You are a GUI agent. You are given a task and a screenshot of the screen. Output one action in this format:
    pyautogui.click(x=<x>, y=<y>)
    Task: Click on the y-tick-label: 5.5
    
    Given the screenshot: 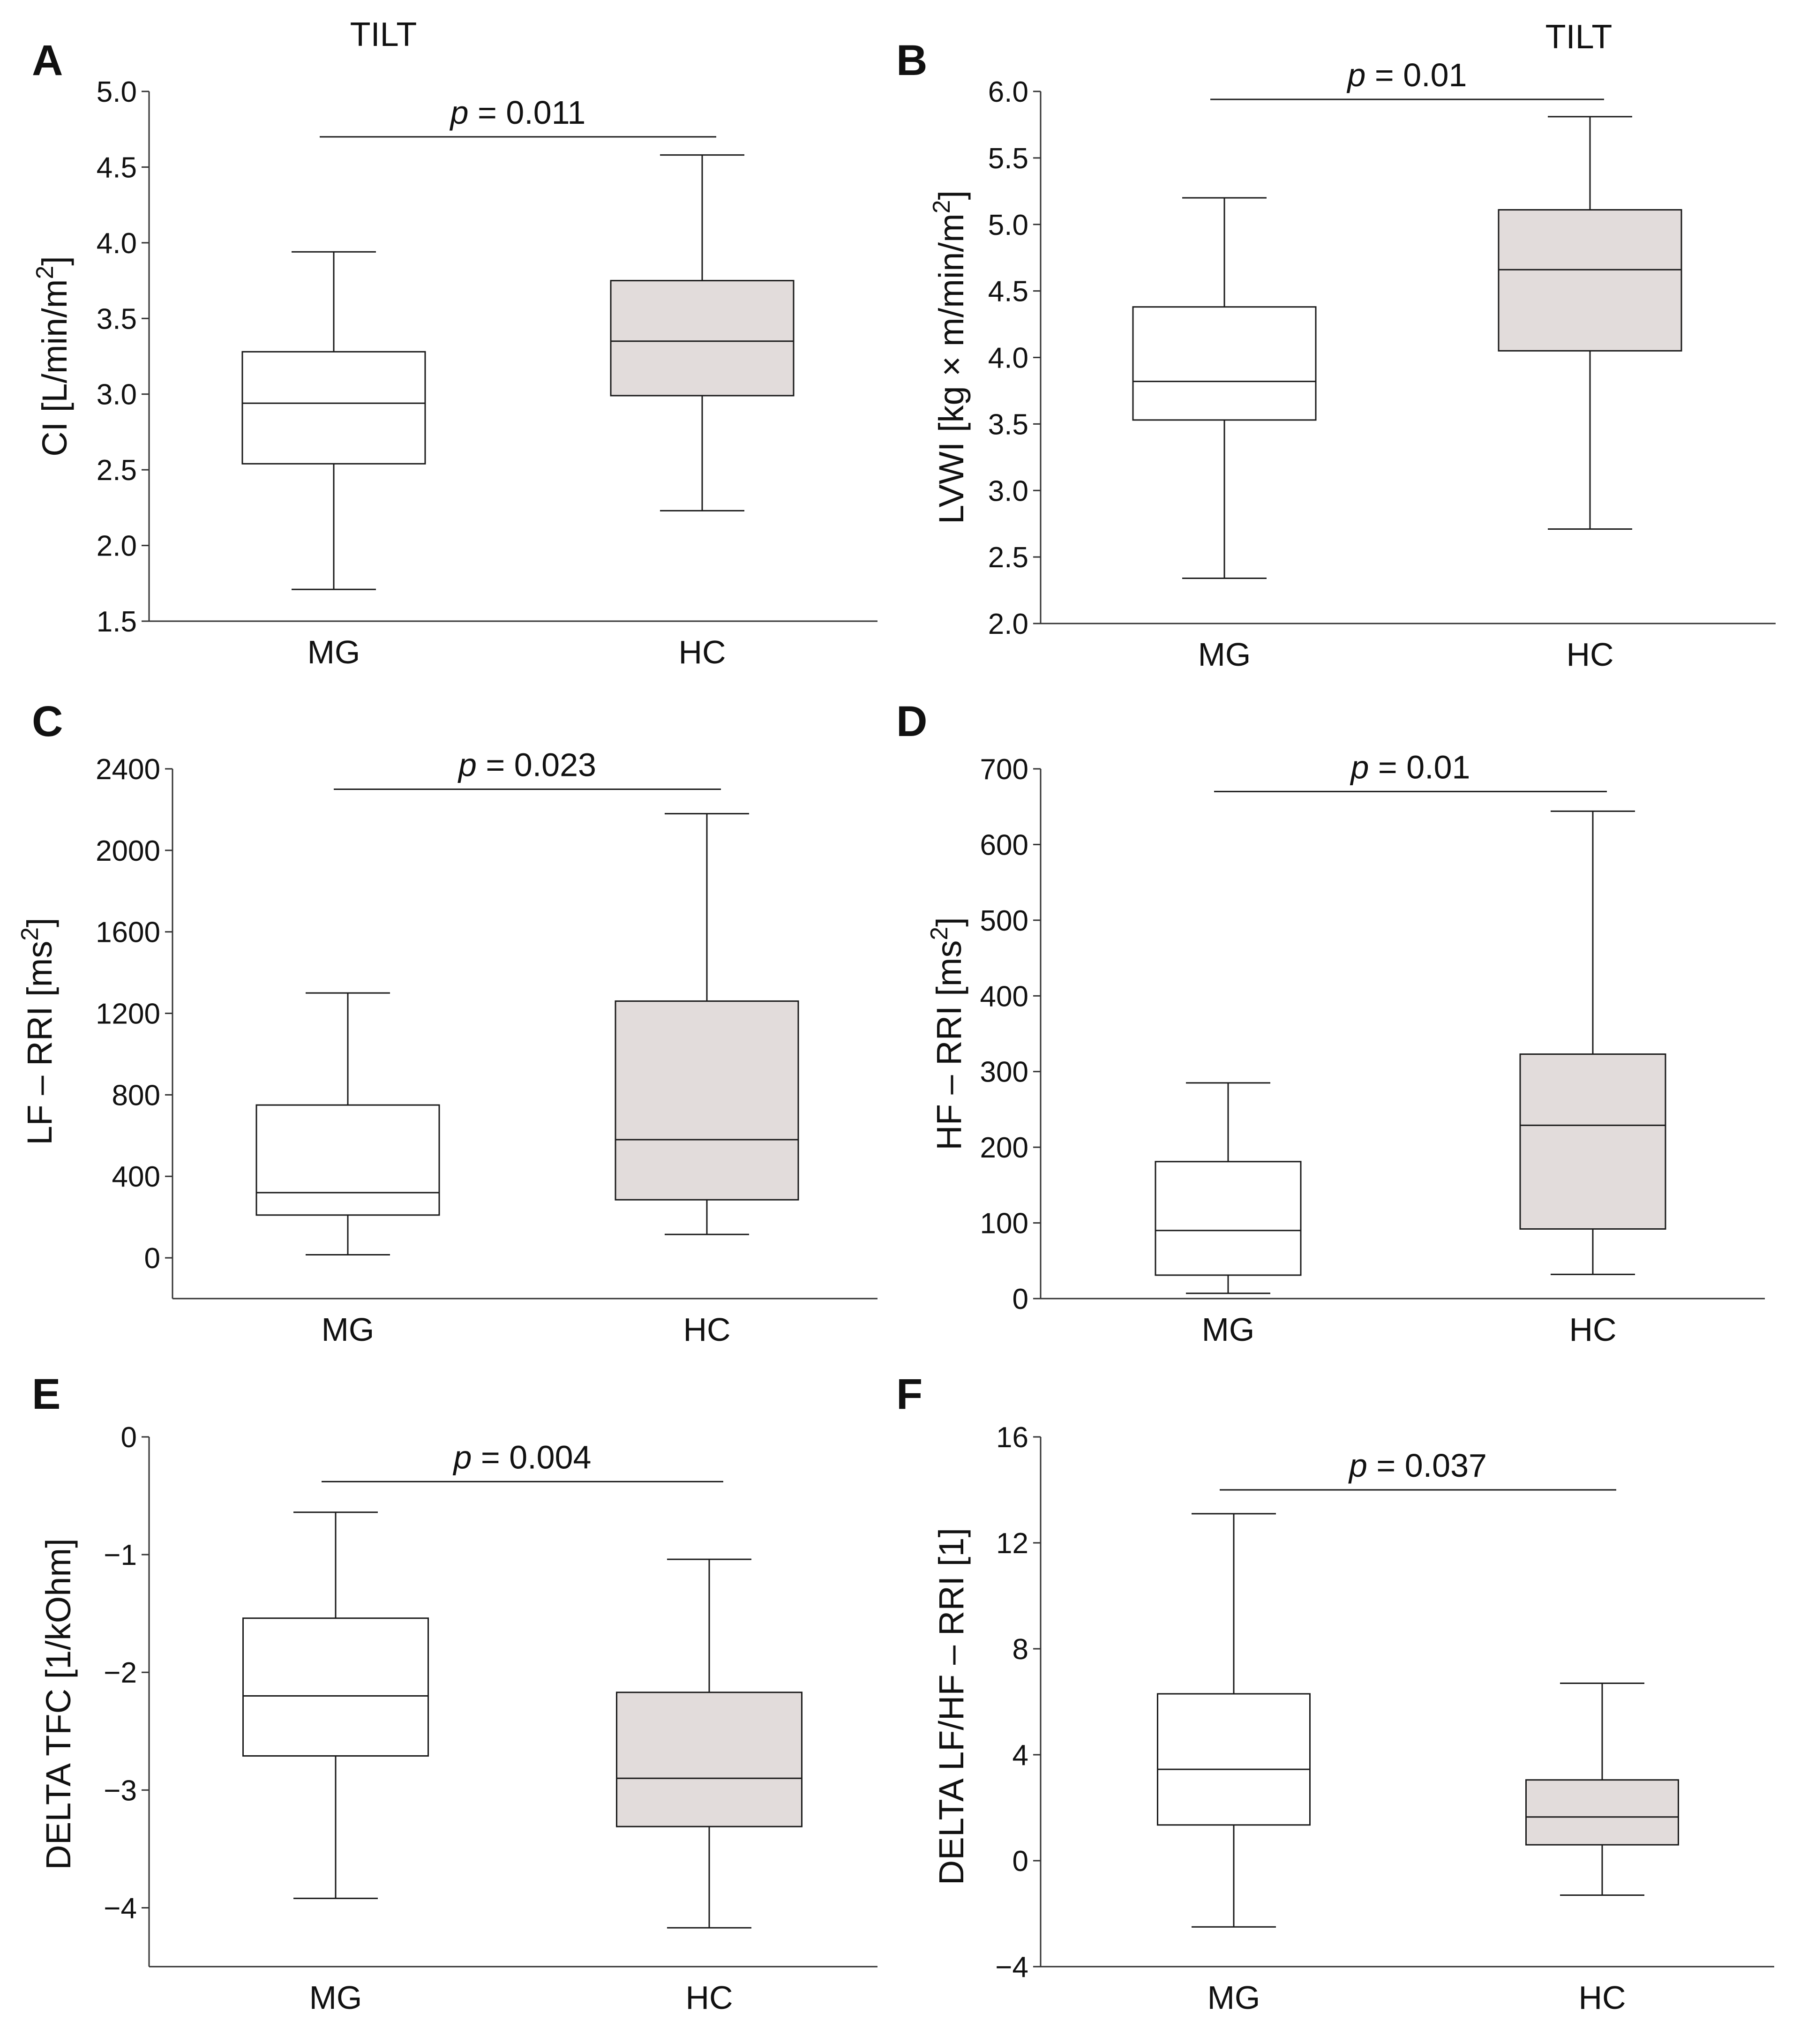 What is the action you would take?
    pyautogui.click(x=1008, y=159)
    